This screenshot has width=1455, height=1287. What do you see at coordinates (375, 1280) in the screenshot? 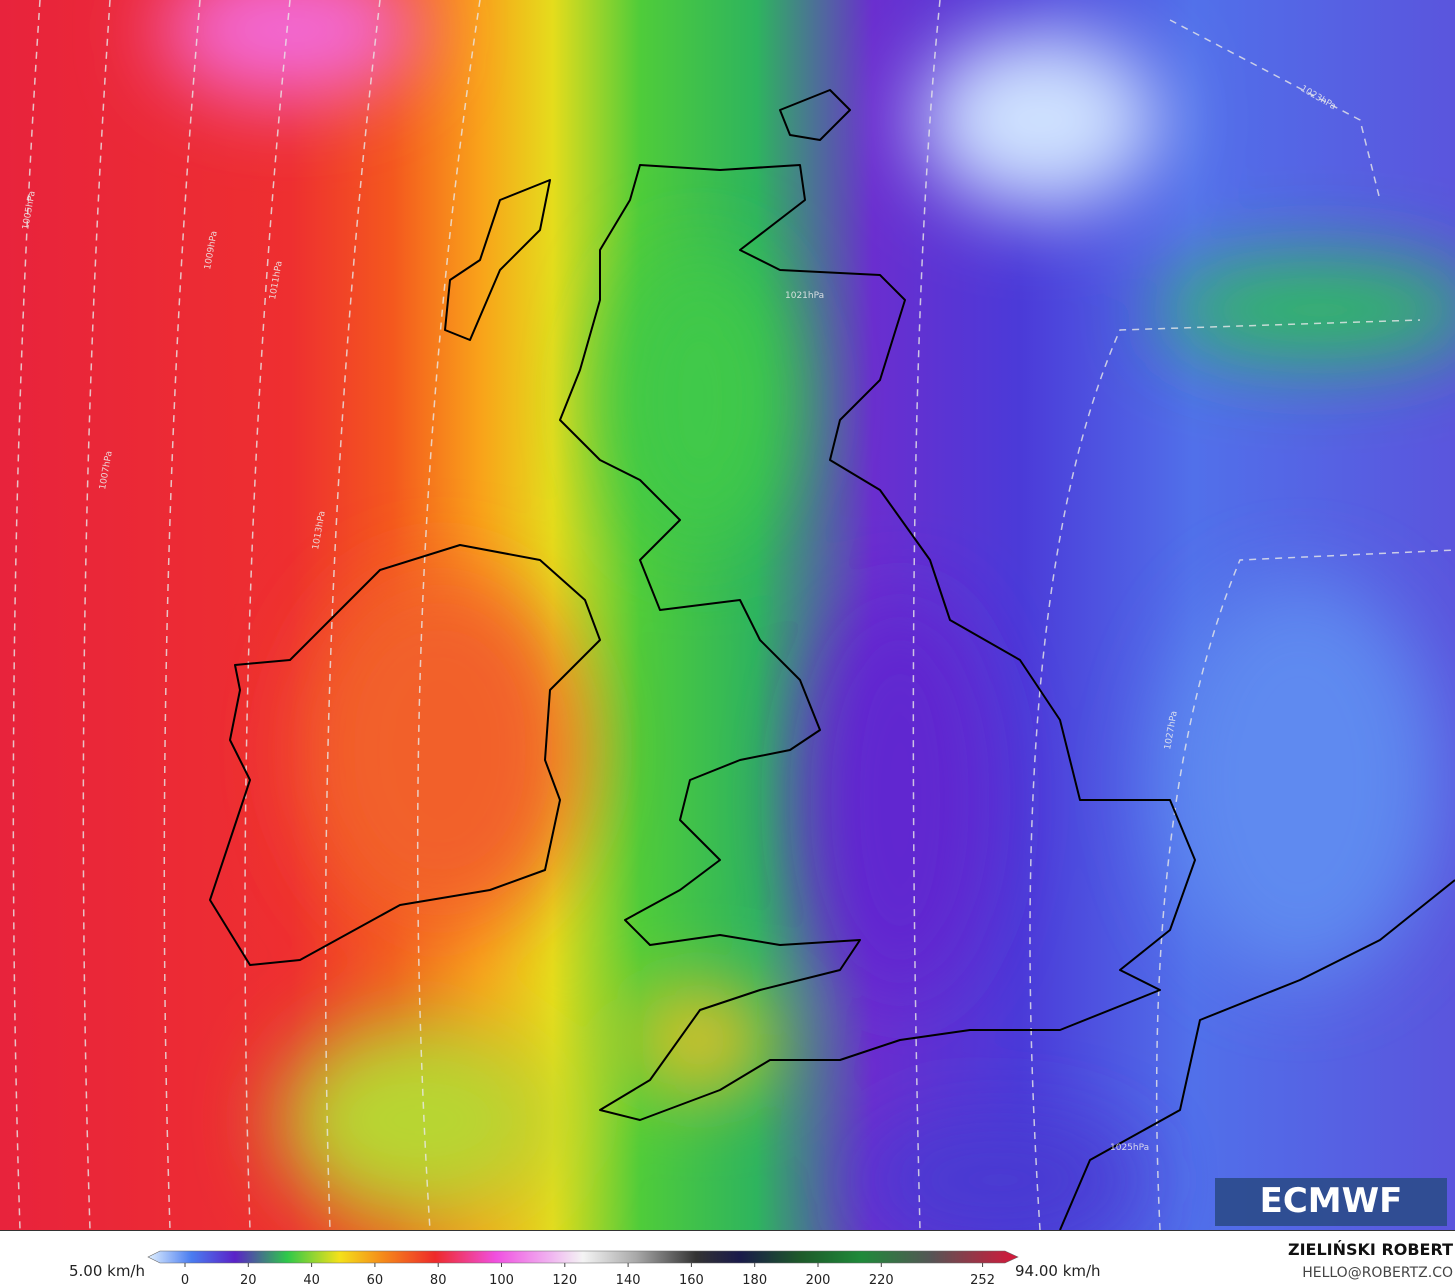
I see `colorbar-tick-label: 60` at bounding box center [375, 1280].